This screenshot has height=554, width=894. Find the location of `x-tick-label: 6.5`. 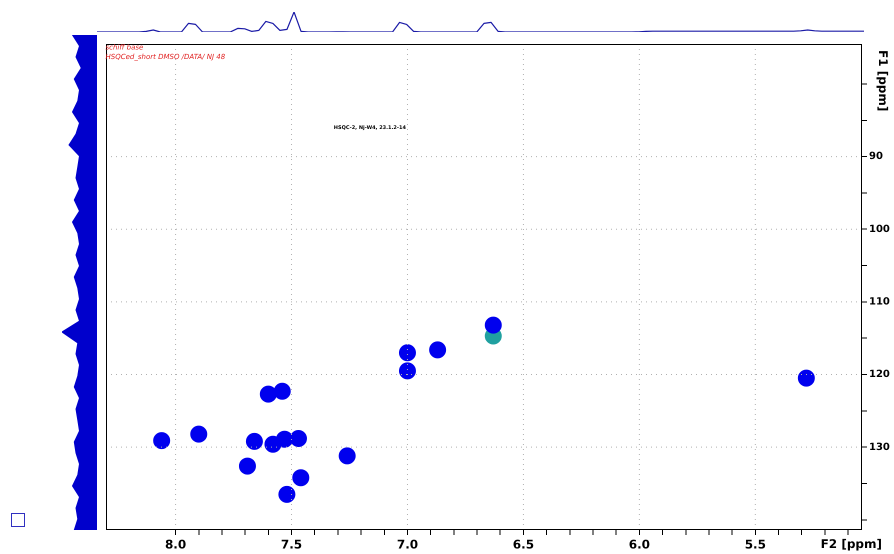

x-tick-label: 6.5 is located at coordinates (523, 544).